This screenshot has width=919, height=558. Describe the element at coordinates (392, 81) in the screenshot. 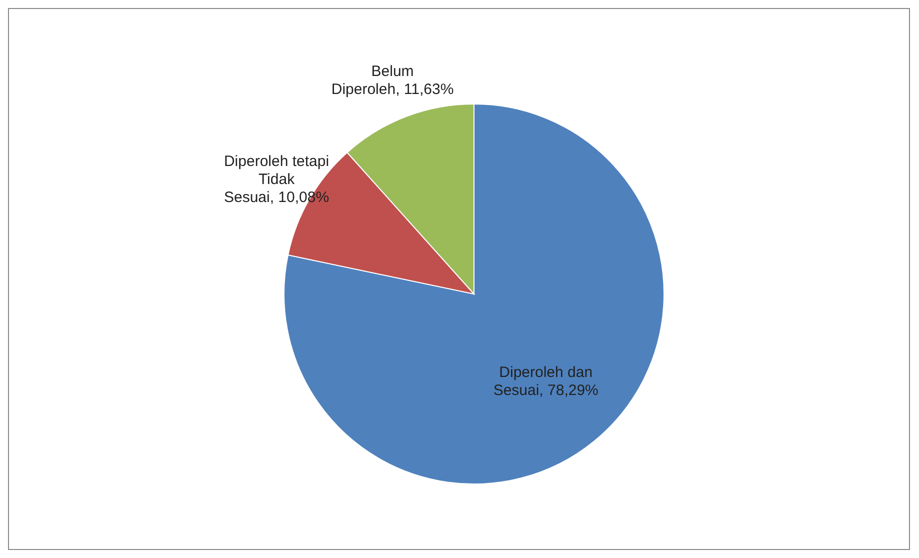

I see `slice-label: Belum Diperoleh, 11,63%` at that location.